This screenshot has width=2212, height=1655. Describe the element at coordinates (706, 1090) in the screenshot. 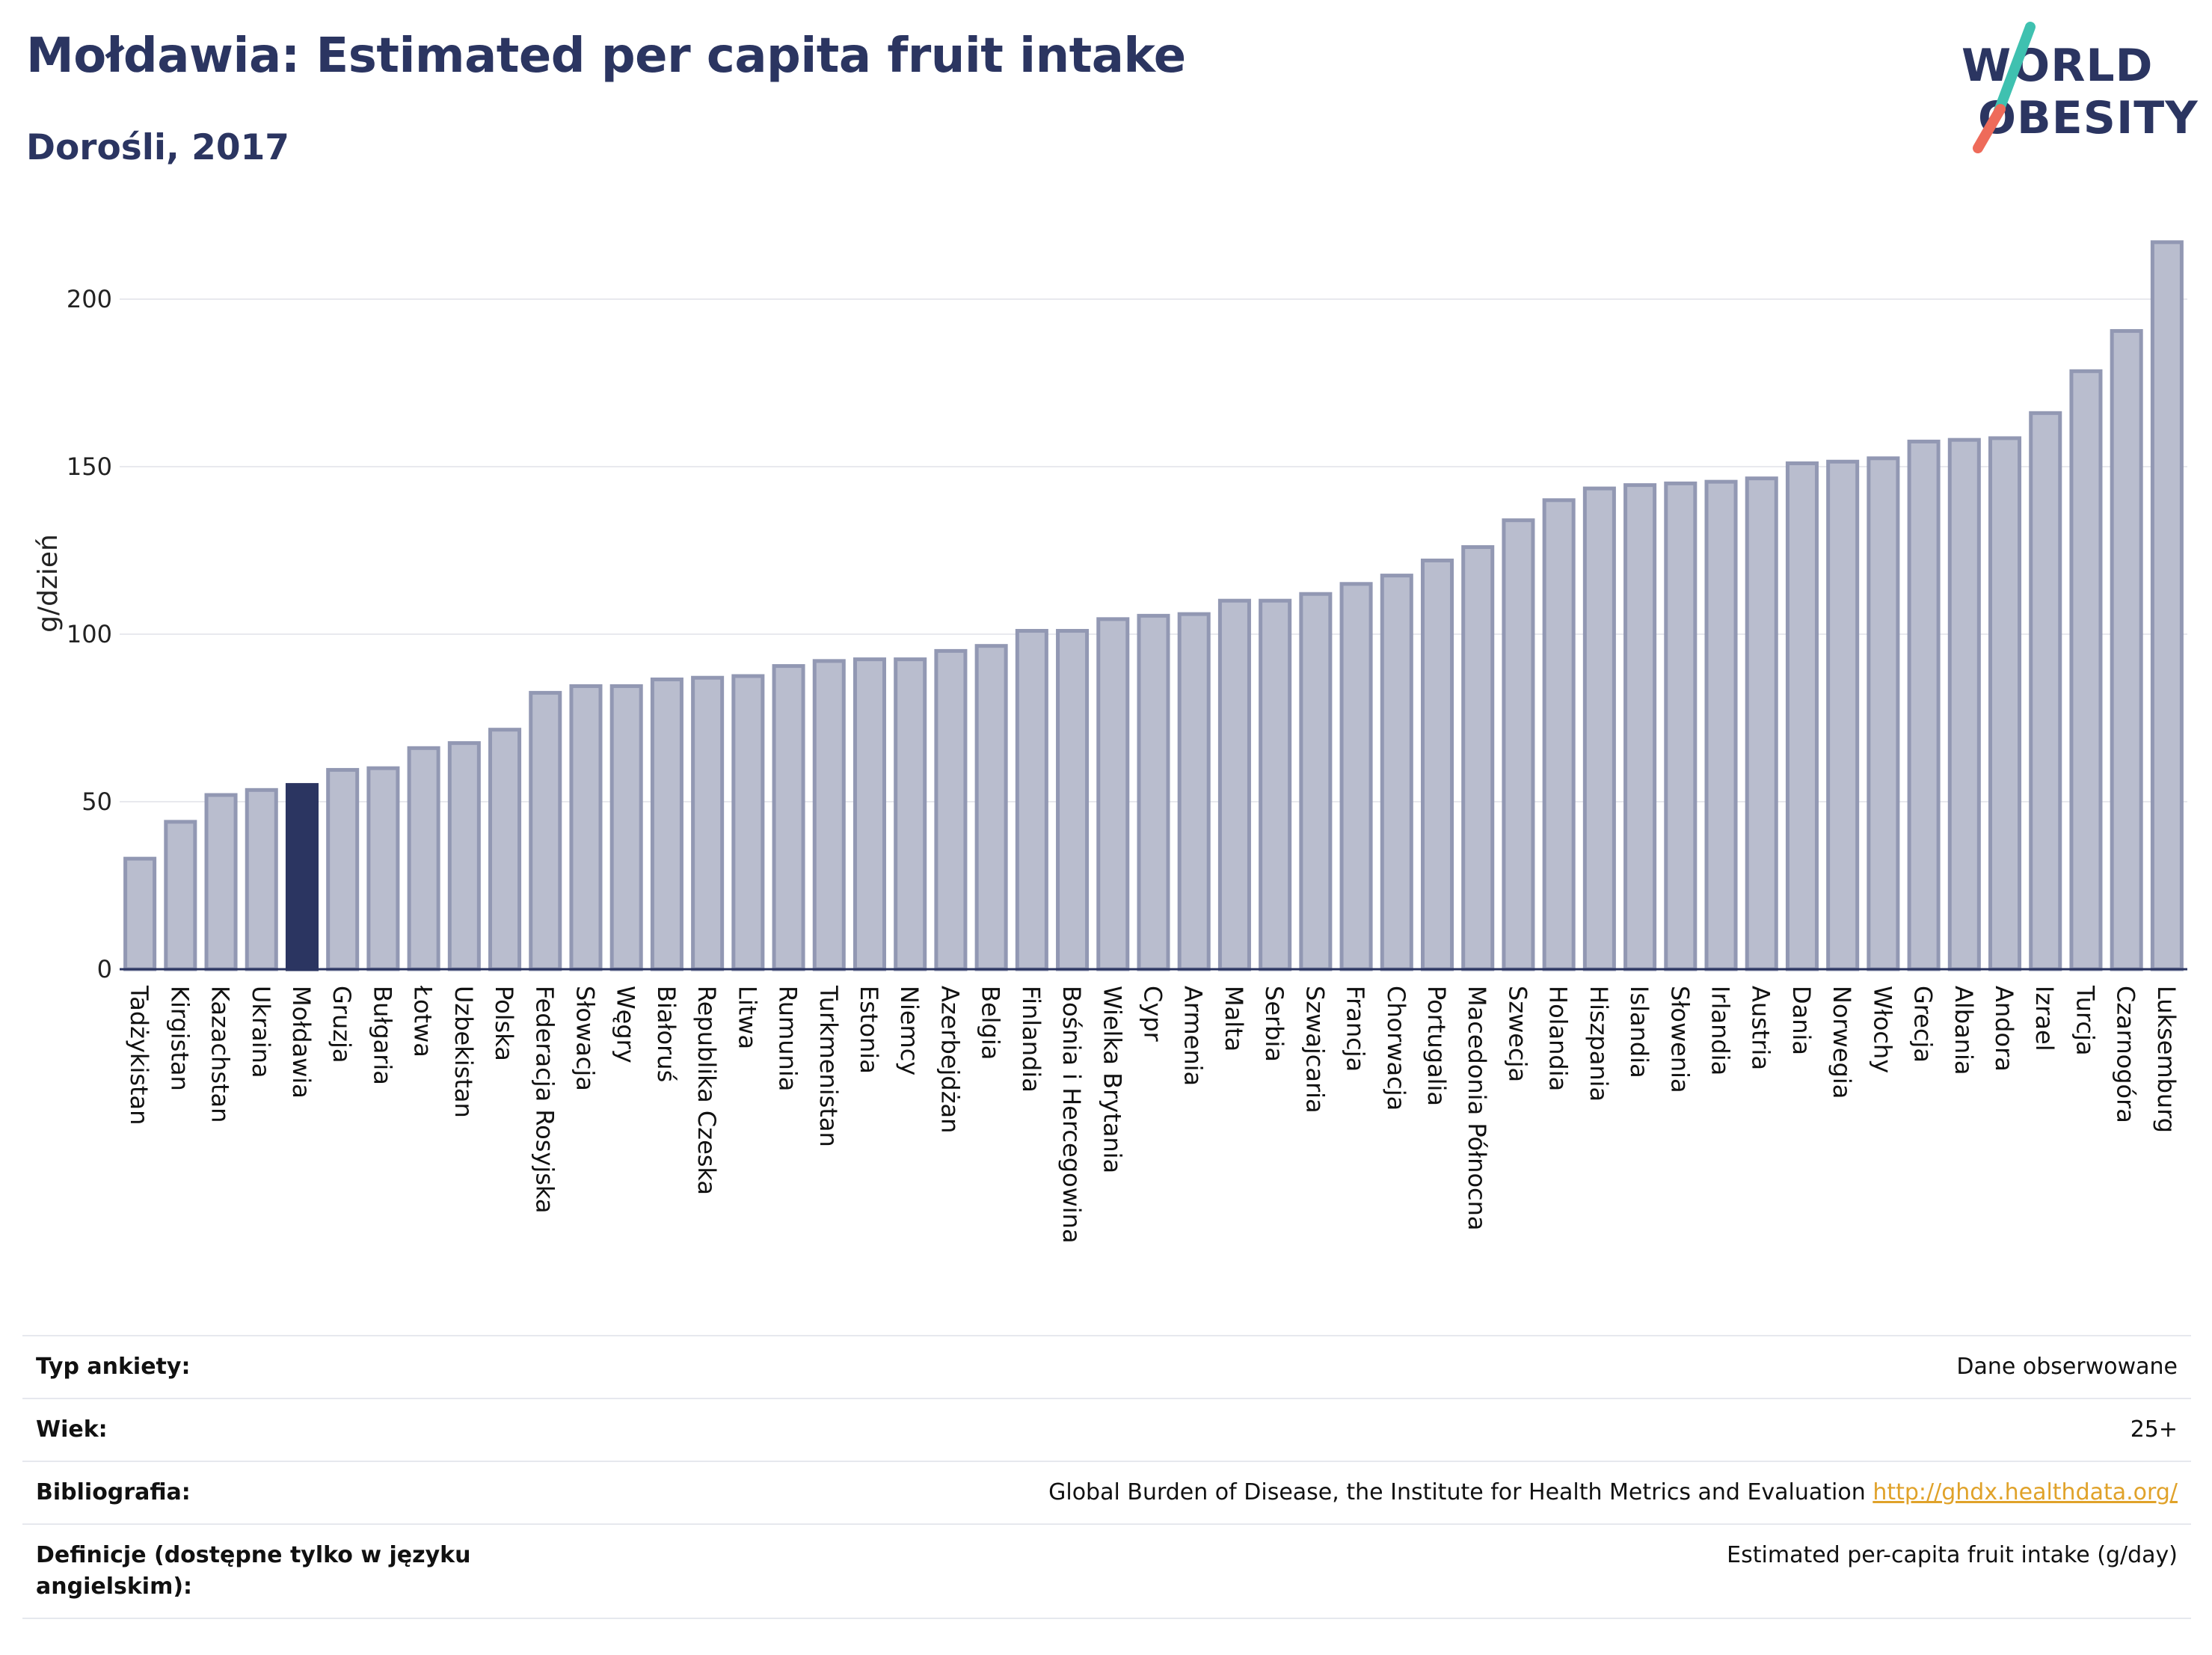

I see `x-tick-label: Republika Czeska` at that location.